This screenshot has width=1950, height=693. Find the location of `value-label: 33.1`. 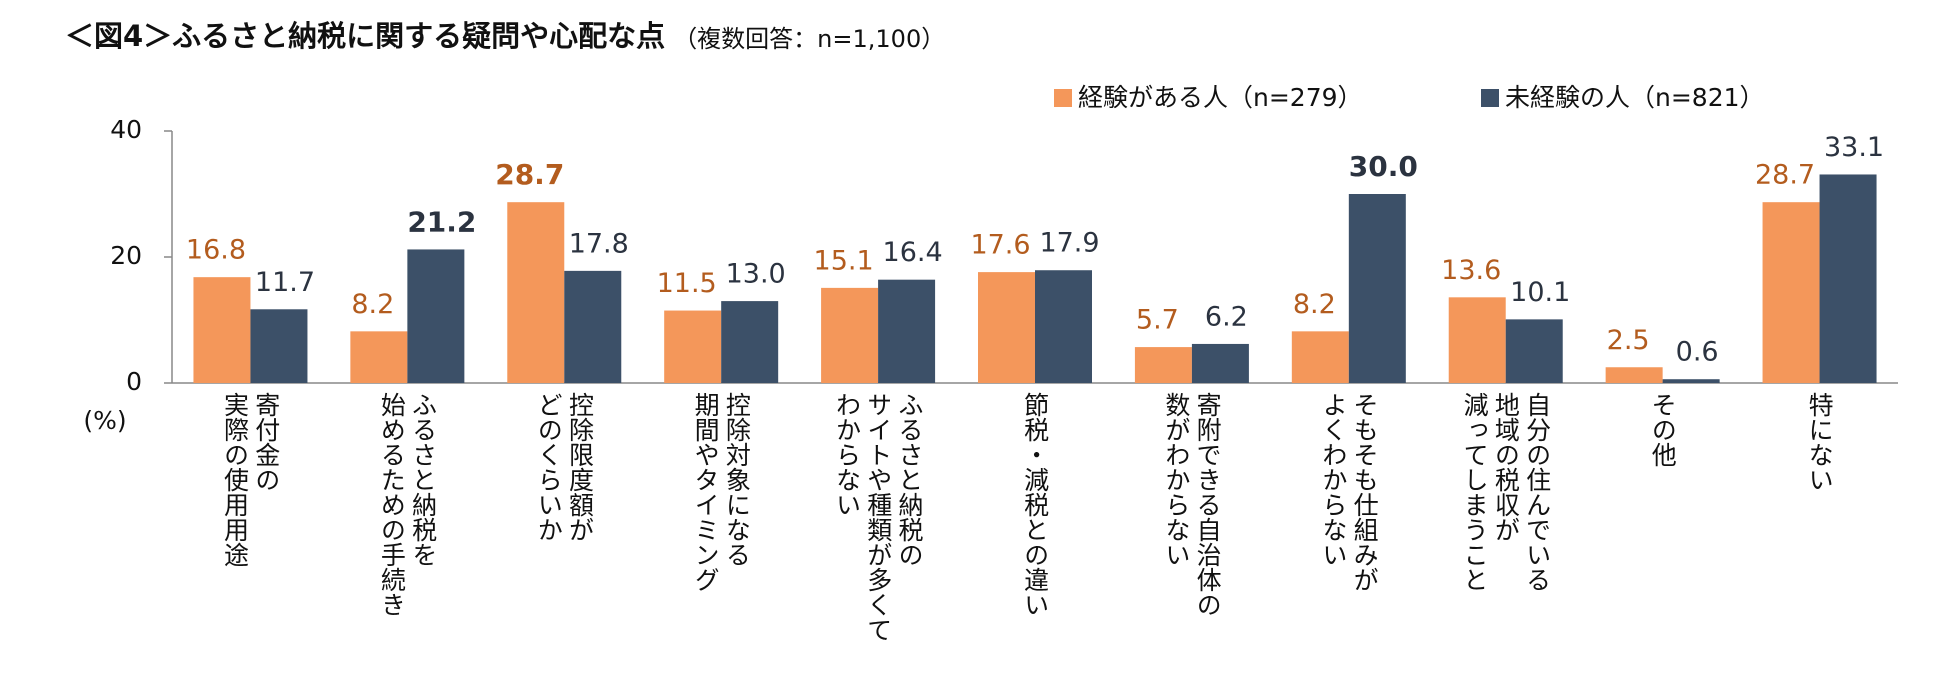

value-label: 33.1 is located at coordinates (1854, 147).